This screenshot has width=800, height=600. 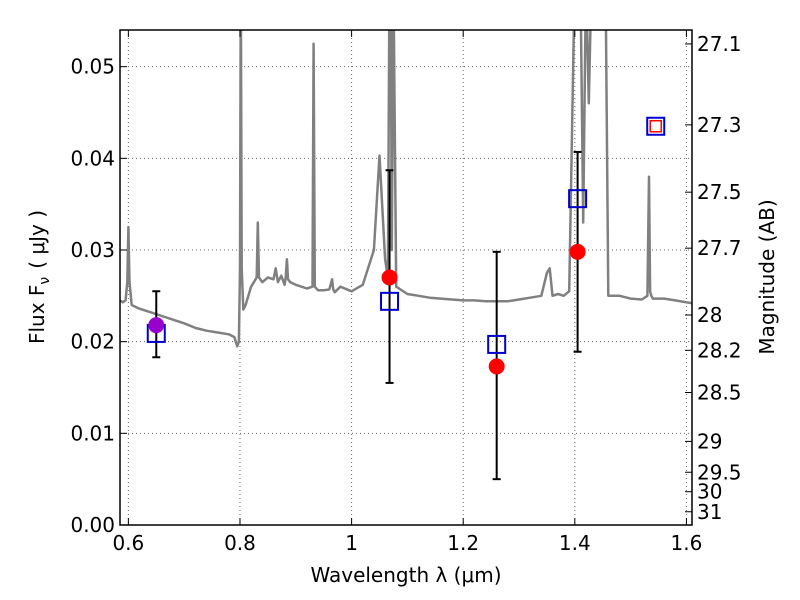 I want to click on y2-tick-label: 27.7, so click(x=719, y=248).